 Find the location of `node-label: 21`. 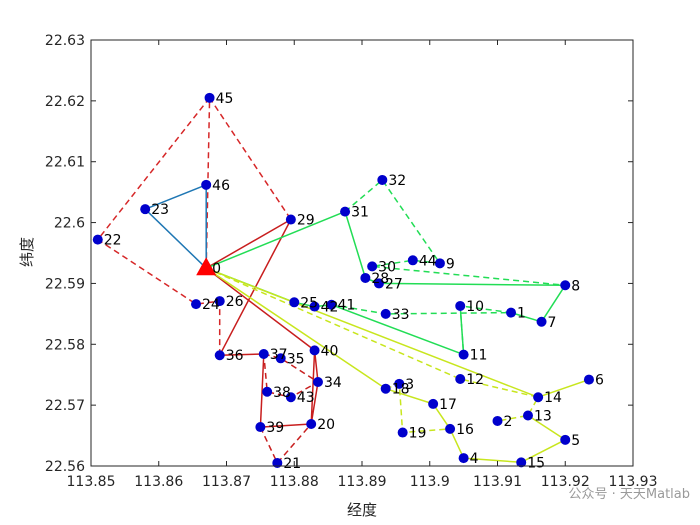

node-label: 21 is located at coordinates (292, 464).